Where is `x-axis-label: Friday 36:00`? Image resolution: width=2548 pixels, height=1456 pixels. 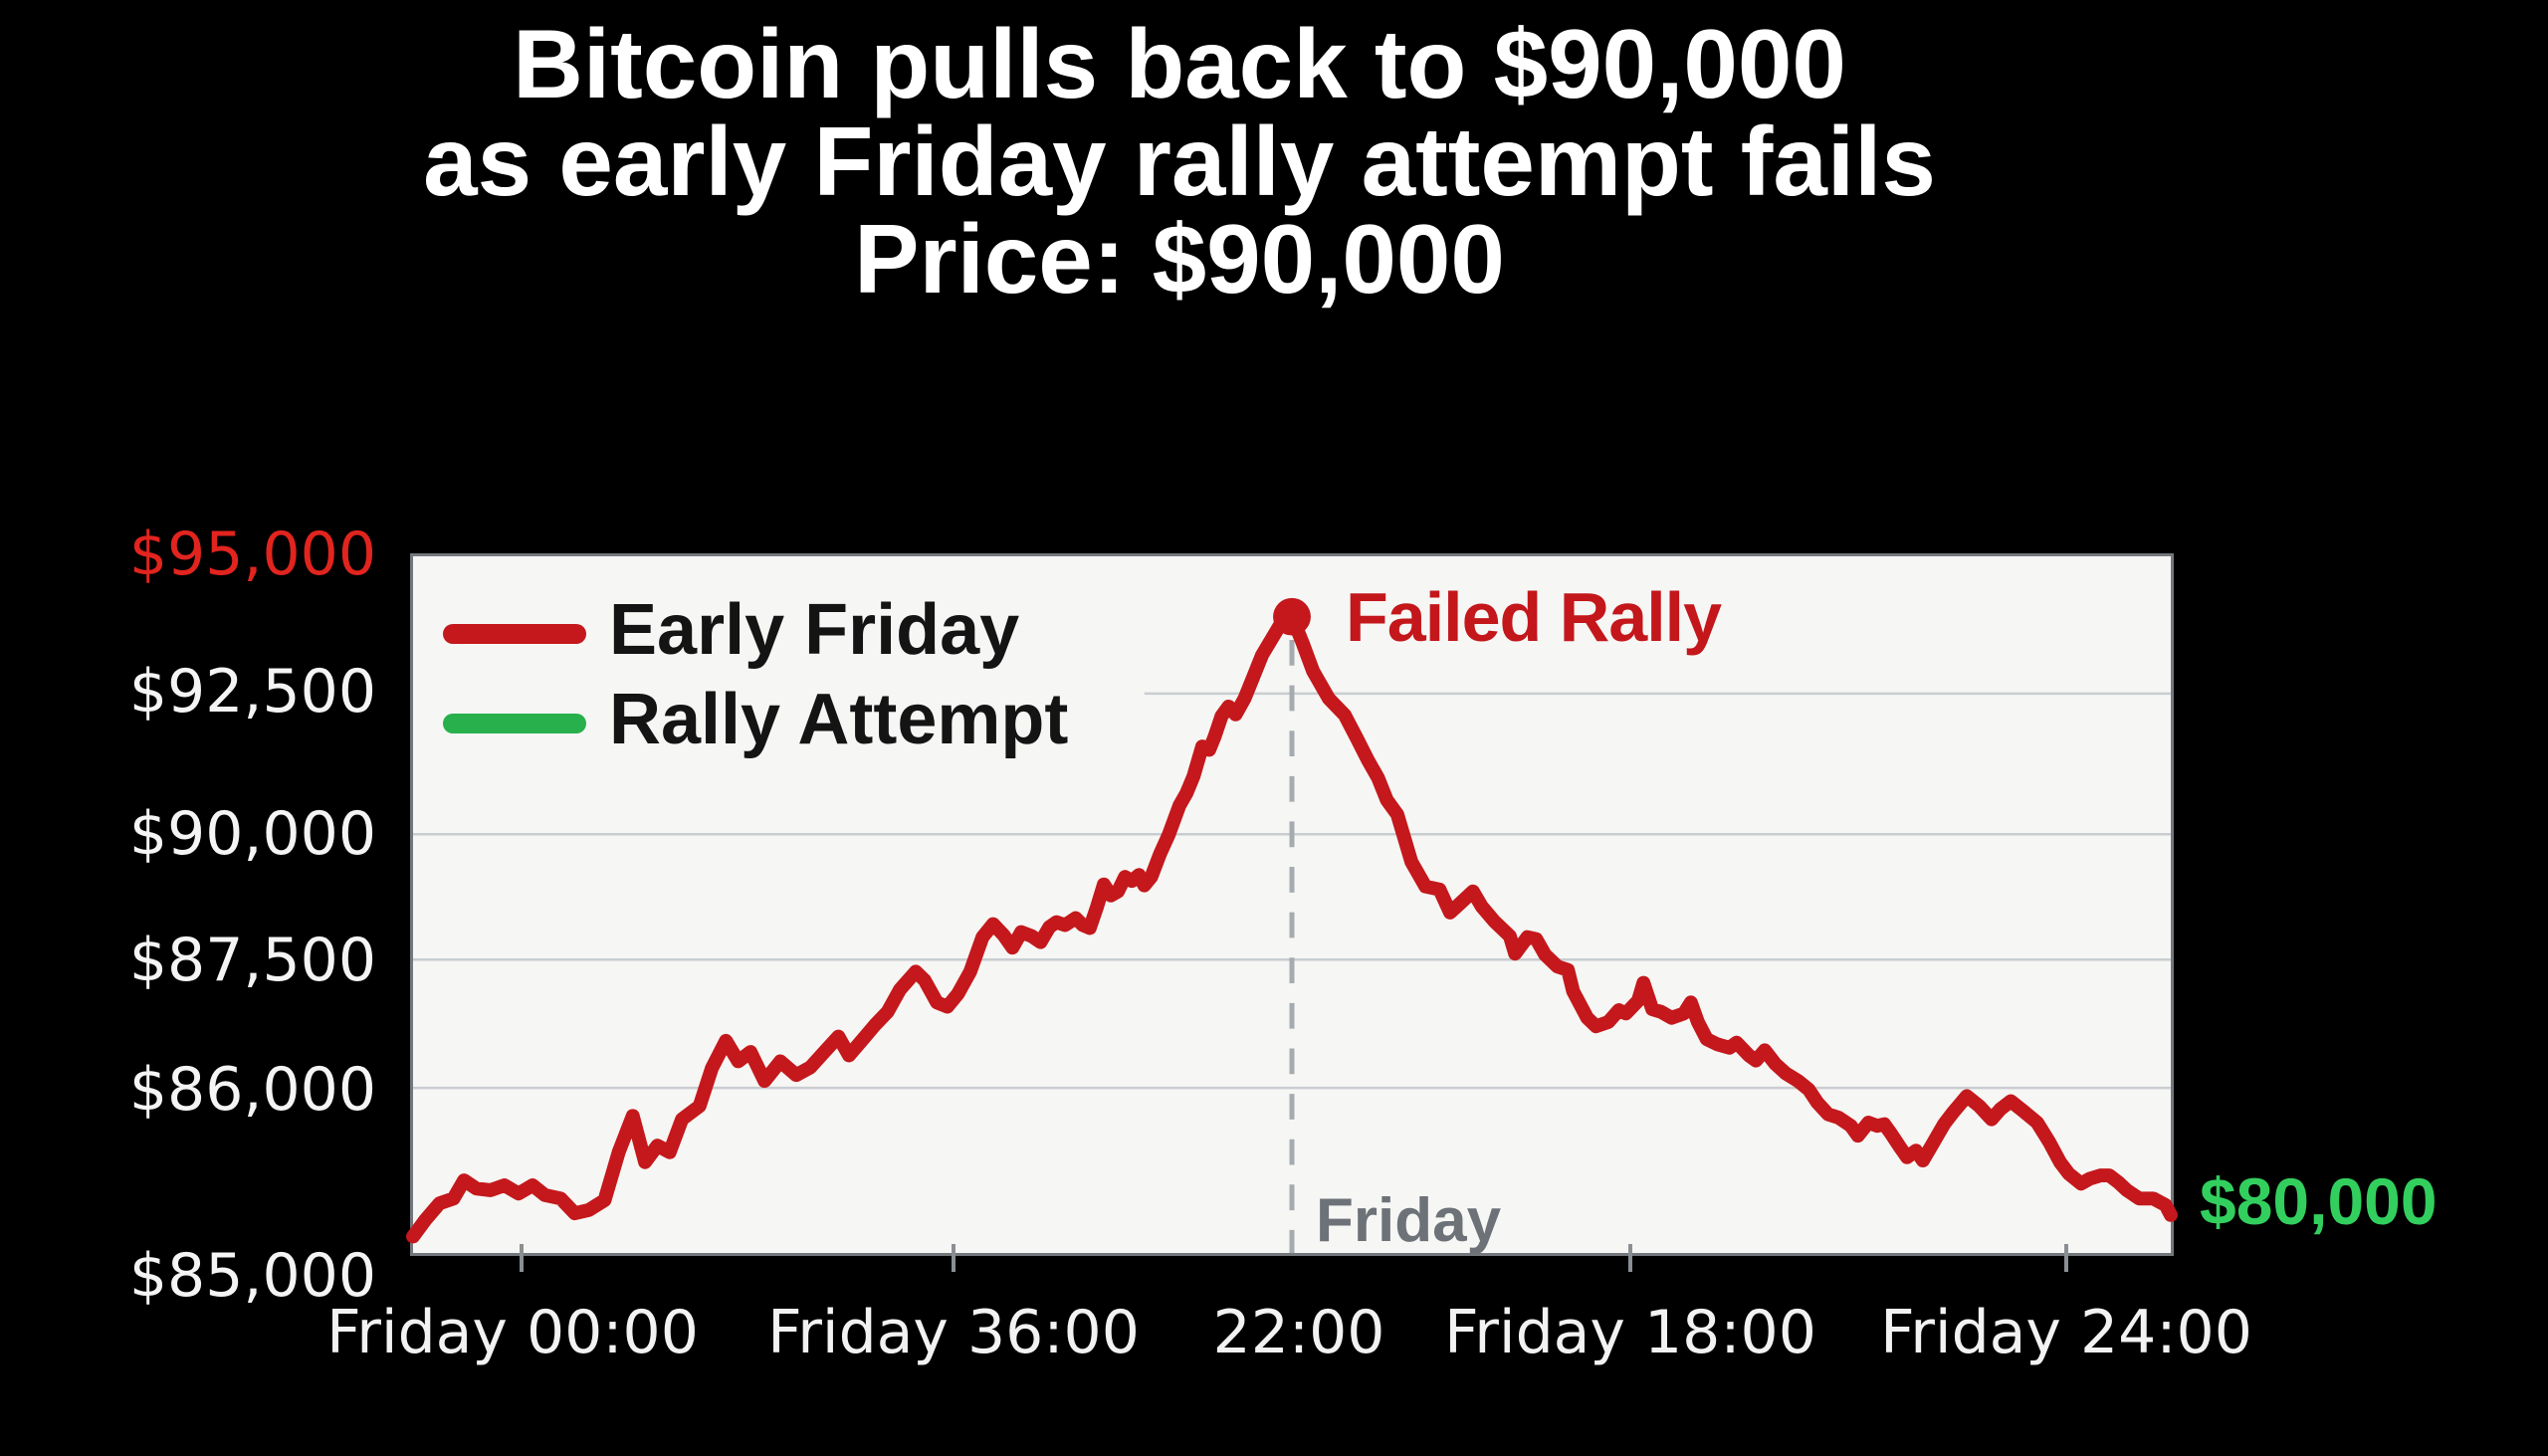 x-axis-label: Friday 36:00 is located at coordinates (953, 1332).